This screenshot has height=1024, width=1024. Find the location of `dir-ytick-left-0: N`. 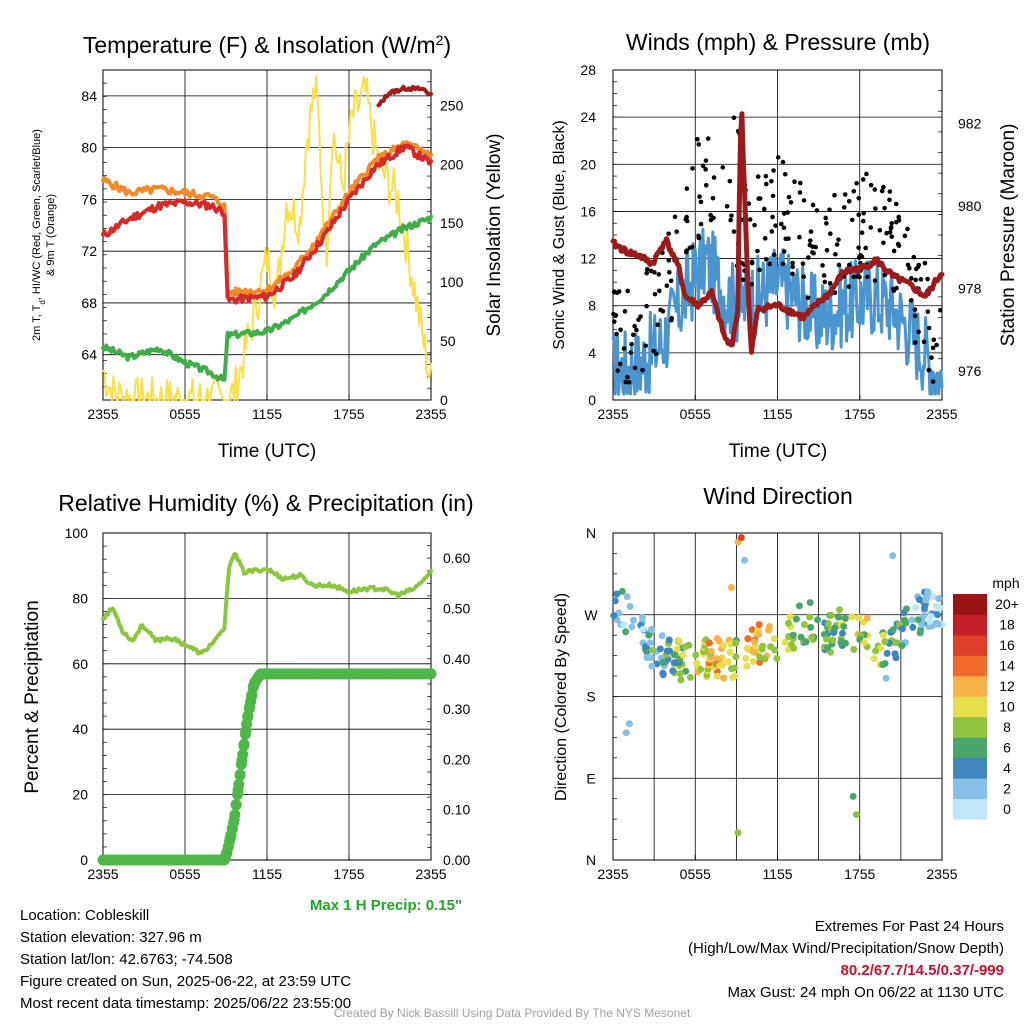

dir-ytick-left-0: N is located at coordinates (591, 860).